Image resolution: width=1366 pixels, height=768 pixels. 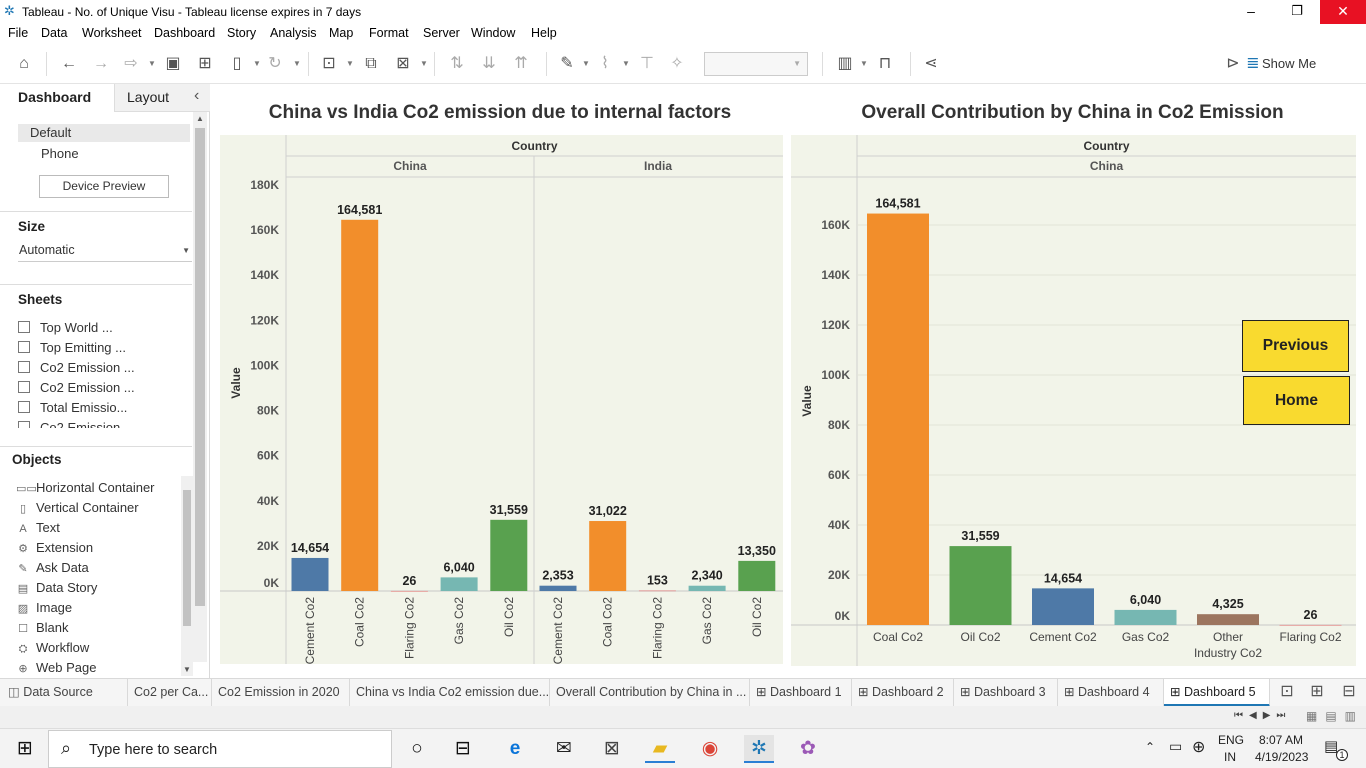 I want to click on object-item: ▯ Vertical Container, so click(x=77, y=507).